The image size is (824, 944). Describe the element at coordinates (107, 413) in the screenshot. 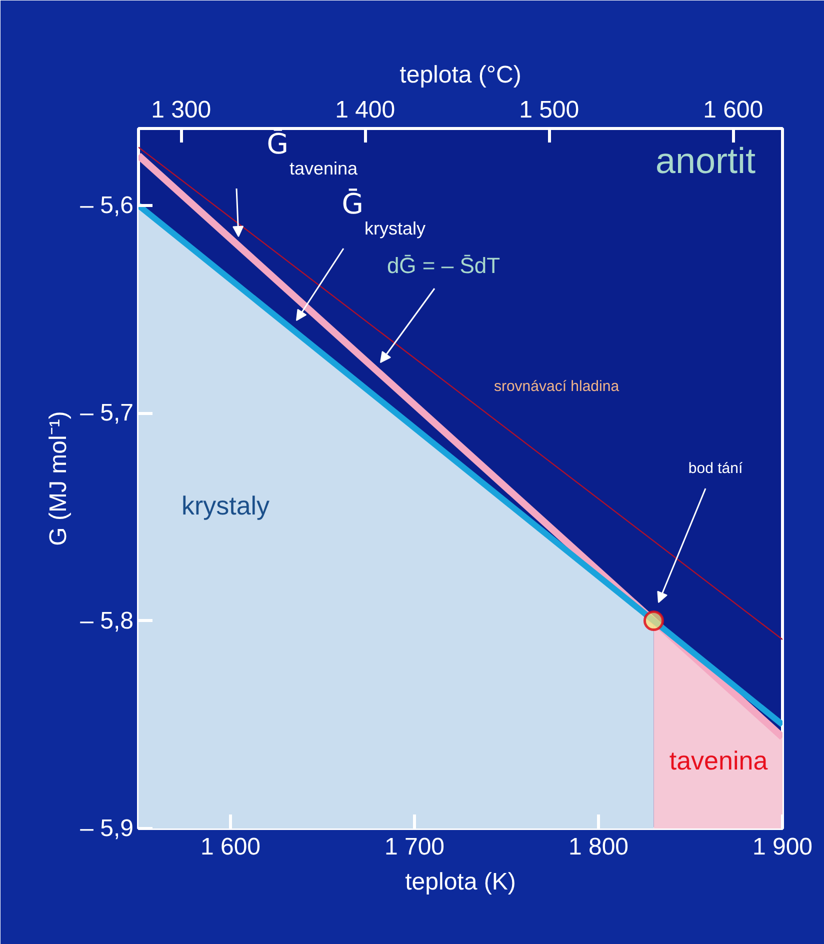

I see `y-tick-label: – 5,7` at that location.